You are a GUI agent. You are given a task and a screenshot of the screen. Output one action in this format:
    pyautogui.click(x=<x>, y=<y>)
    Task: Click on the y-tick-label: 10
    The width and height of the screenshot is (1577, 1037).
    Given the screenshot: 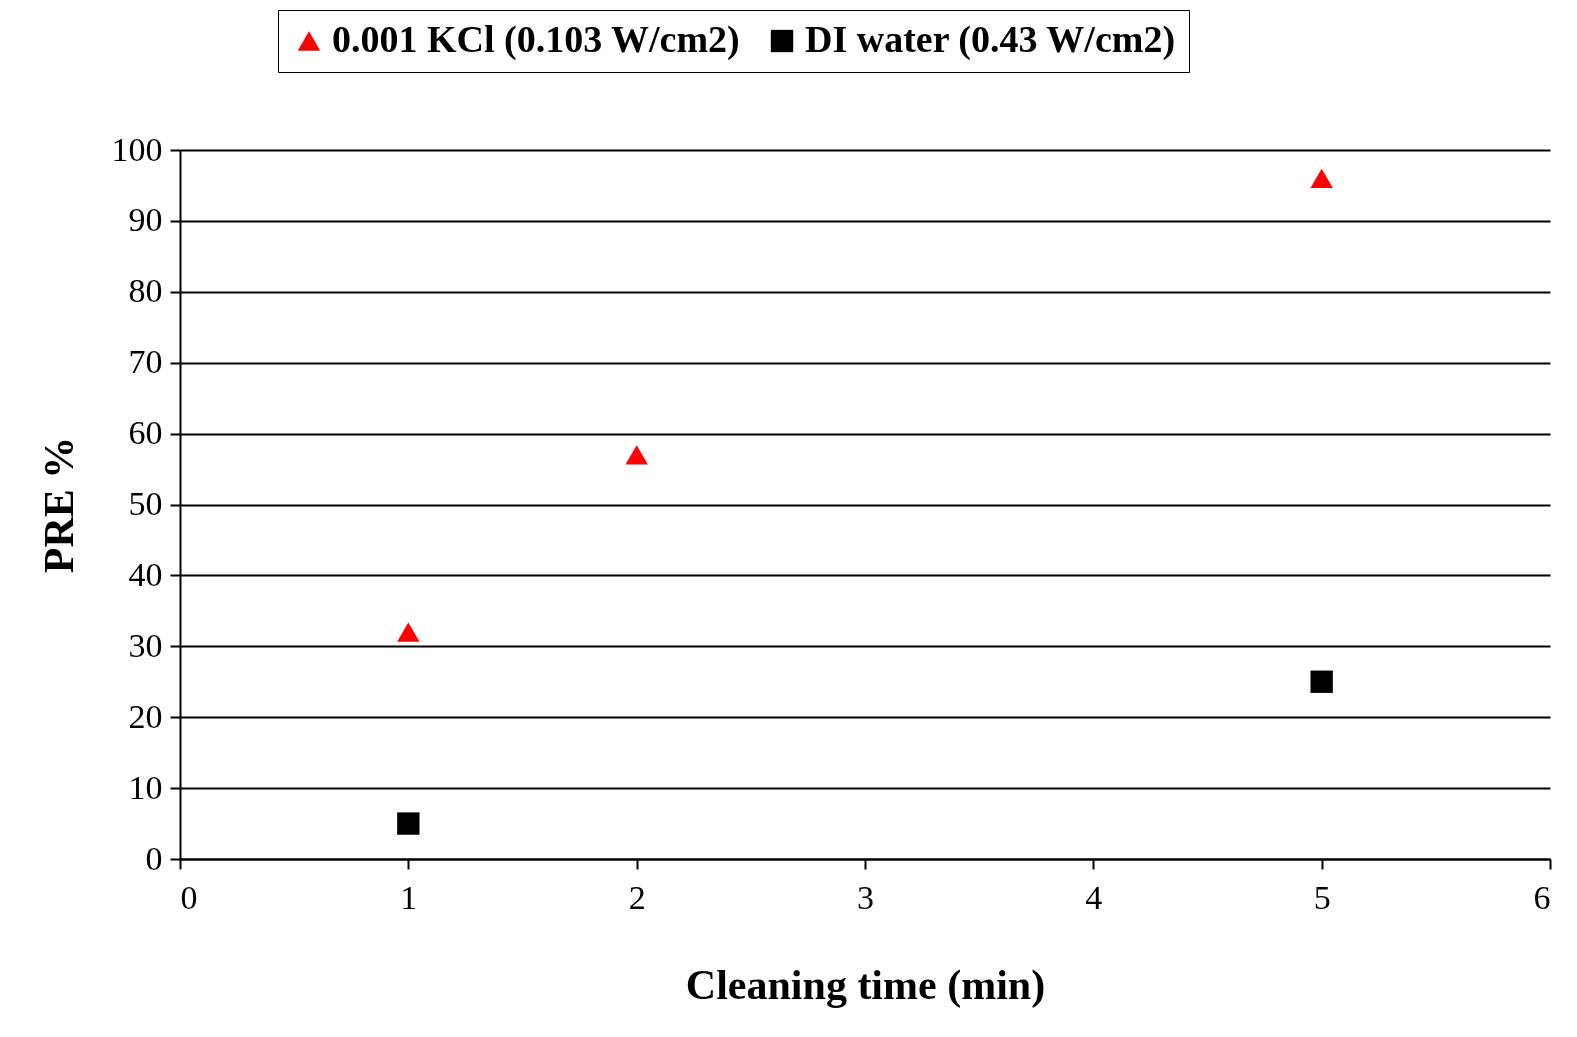 What is the action you would take?
    pyautogui.click(x=145, y=787)
    